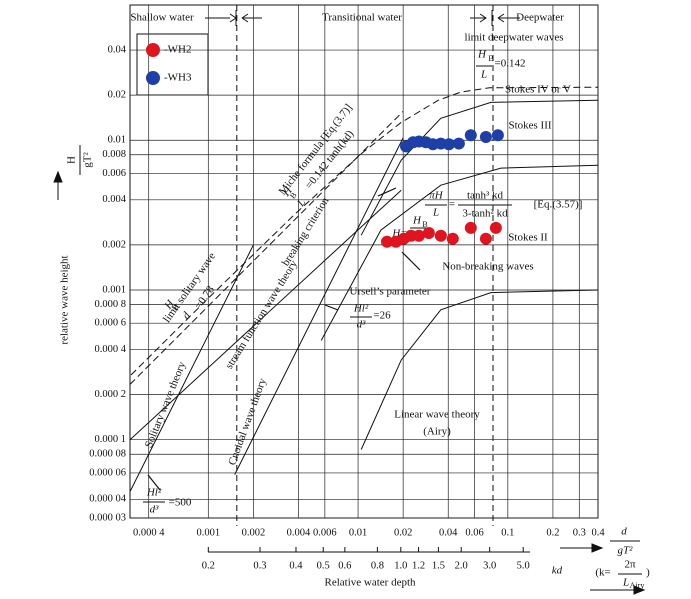 Image resolution: width=691 pixels, height=599 pixels. What do you see at coordinates (111, 323) in the screenshot?
I see `y-tick-label: 0.000 6` at bounding box center [111, 323].